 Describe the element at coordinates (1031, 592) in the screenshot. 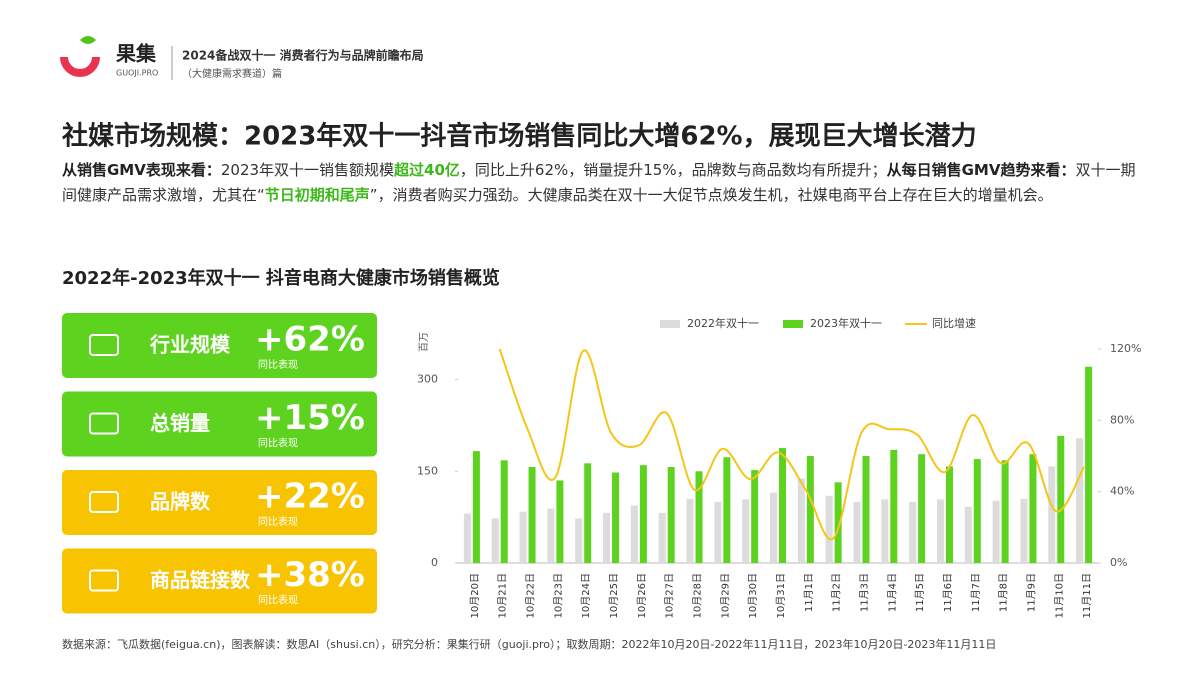

I see `x-tick-label: 11月9日` at that location.